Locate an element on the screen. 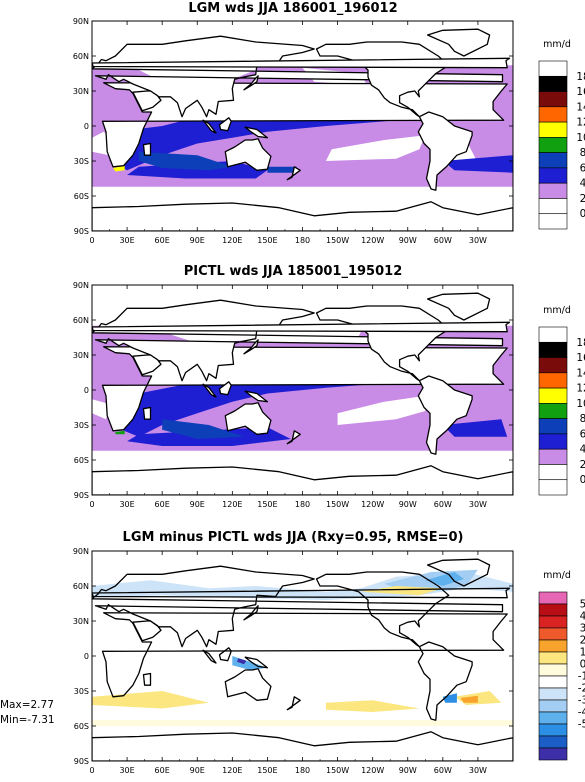 Image resolution: width=585 pixels, height=782 pixels. x-tick-label: 0 is located at coordinates (91, 770).